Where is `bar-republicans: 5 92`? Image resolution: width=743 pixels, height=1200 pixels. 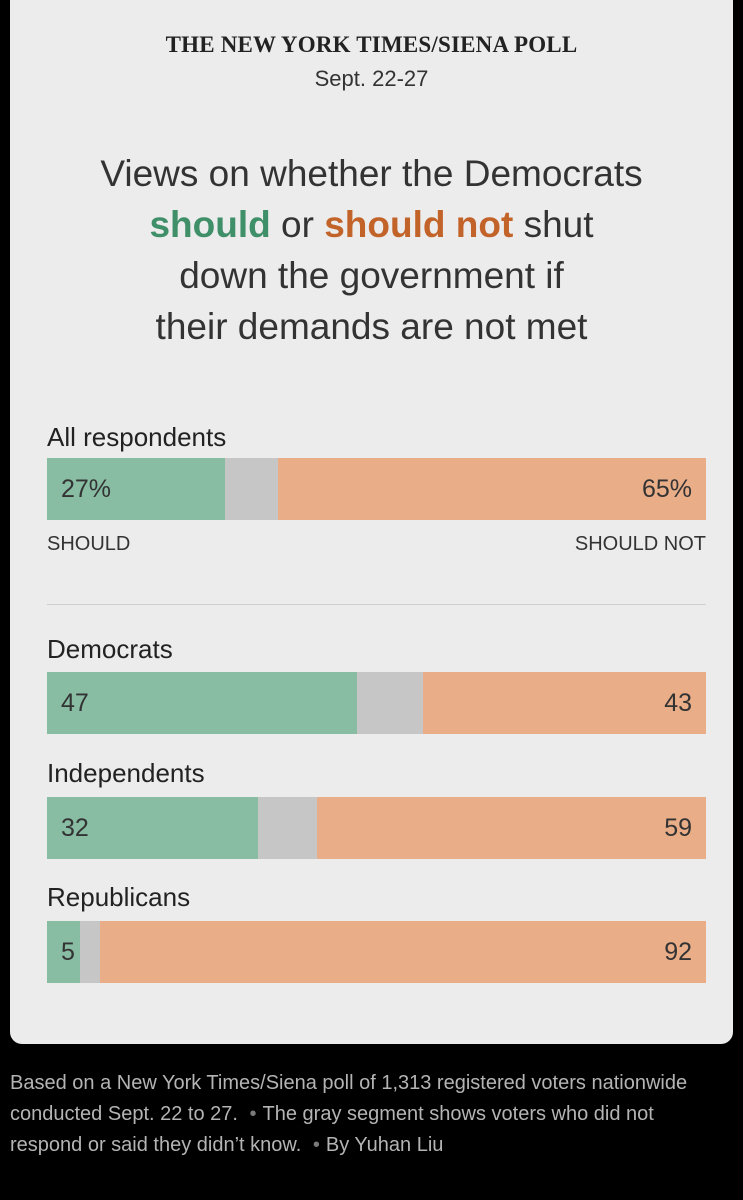 bar-republicans: 5 92 is located at coordinates (376, 952).